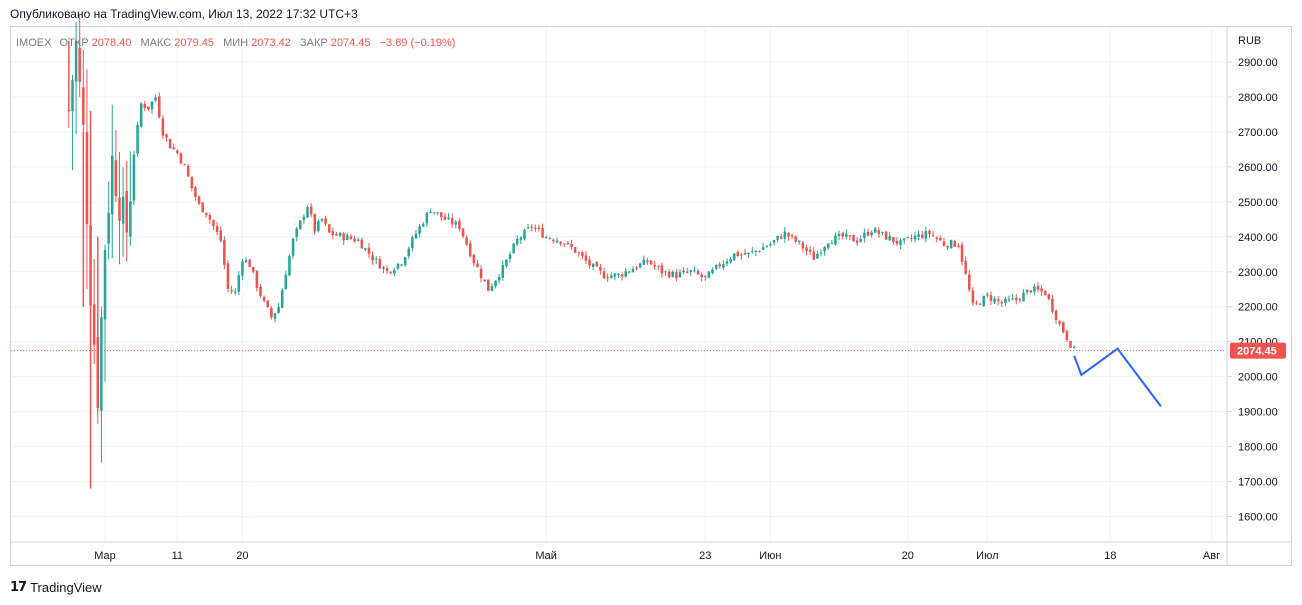 The height and width of the screenshot is (605, 1302). What do you see at coordinates (418, 43) in the screenshot?
I see `legend-change: −3.89 (−0.19%)` at bounding box center [418, 43].